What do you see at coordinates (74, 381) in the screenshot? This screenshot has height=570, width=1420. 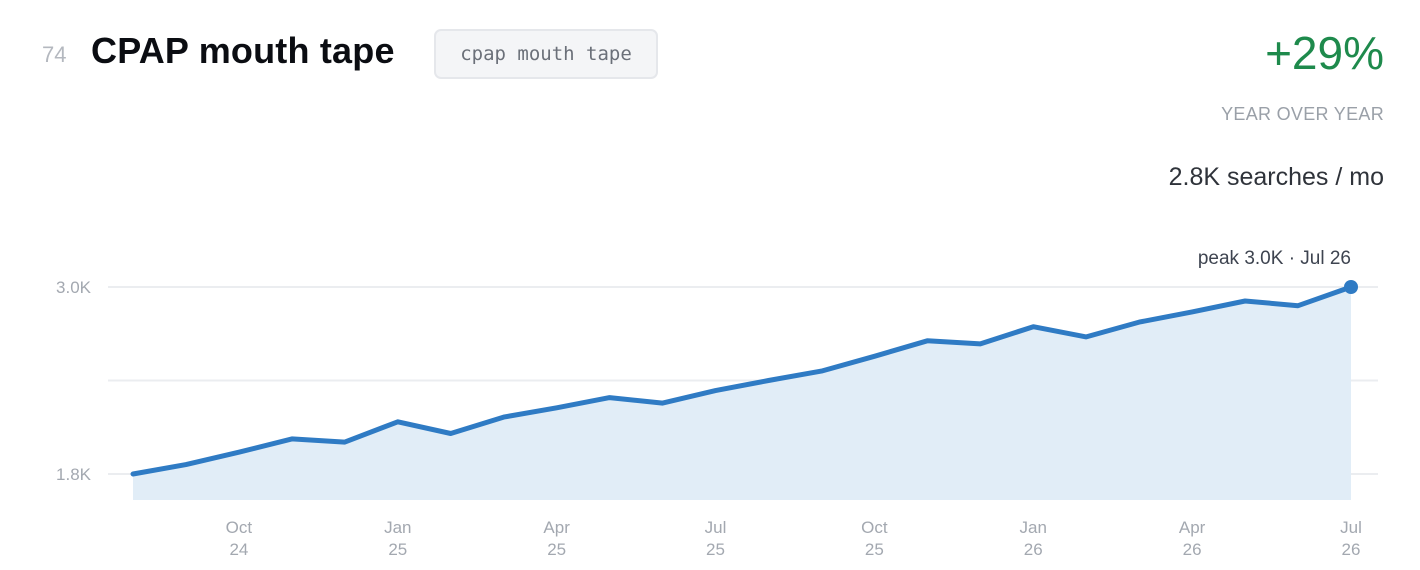 I see `y-axis-labels: 3.0K 1.8K` at bounding box center [74, 381].